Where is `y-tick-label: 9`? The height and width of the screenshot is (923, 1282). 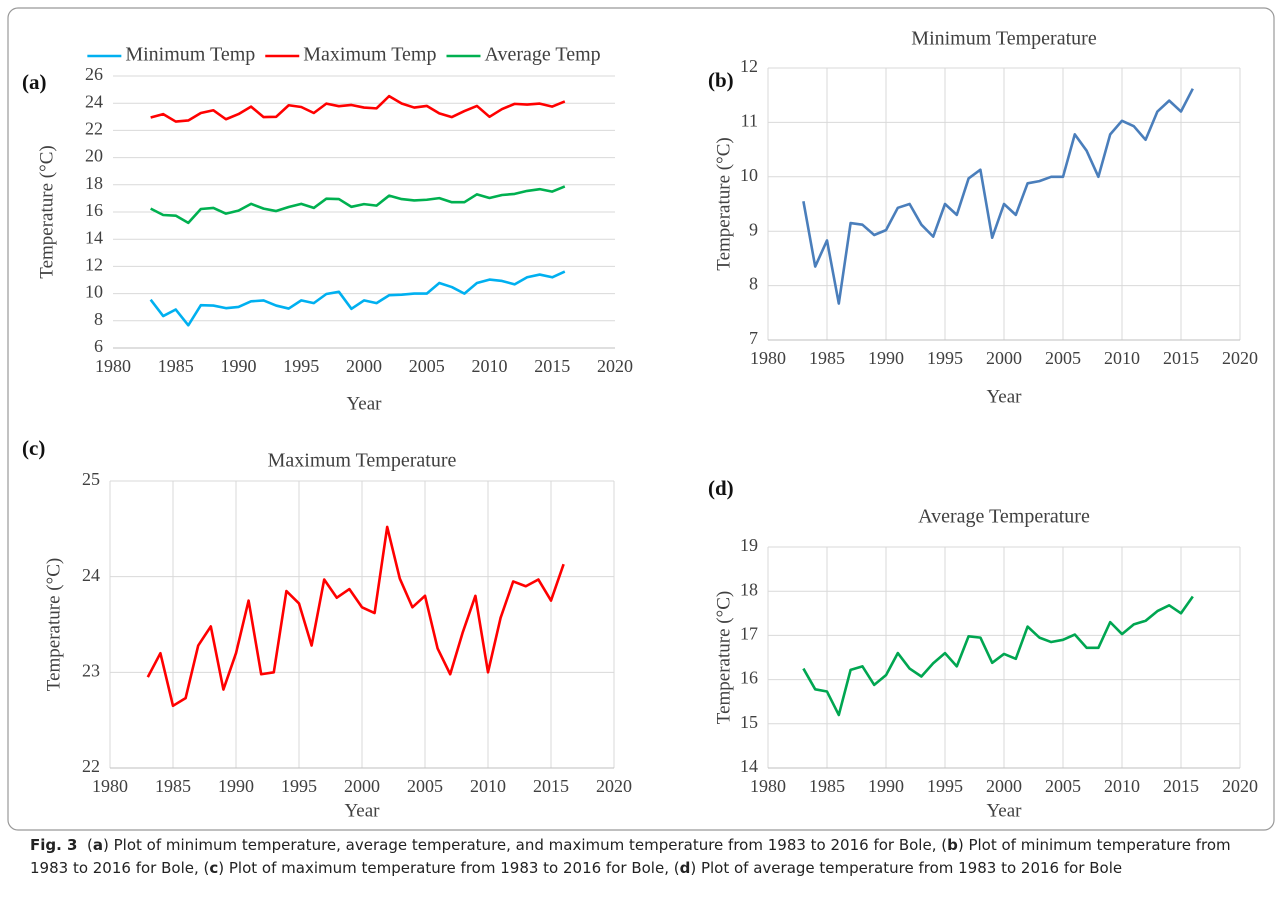 y-tick-label: 9 is located at coordinates (753, 229).